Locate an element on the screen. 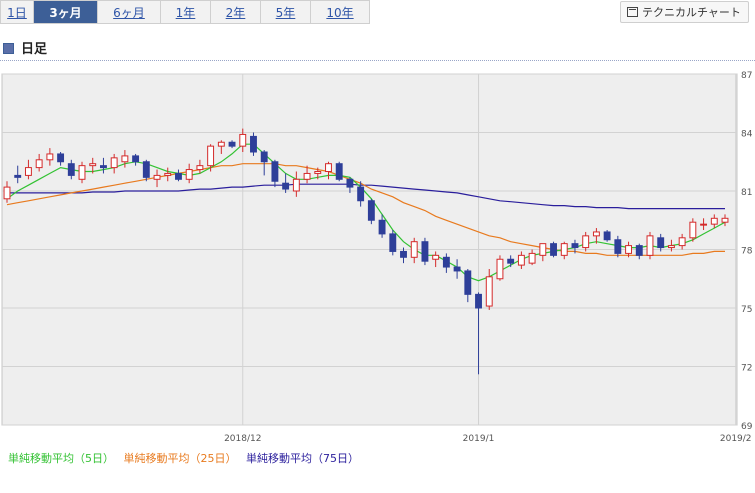 Image resolution: width=755 pixels, height=493 pixels. technical-chart-label: テクニカルチャート is located at coordinates (691, 12).